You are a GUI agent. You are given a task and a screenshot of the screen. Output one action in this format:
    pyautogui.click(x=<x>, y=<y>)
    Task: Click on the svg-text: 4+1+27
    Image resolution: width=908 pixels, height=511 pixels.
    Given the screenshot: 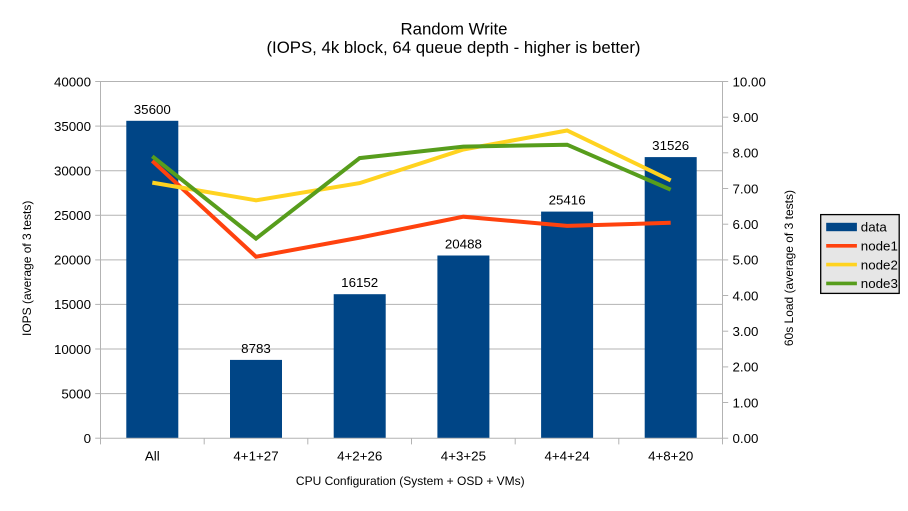 What is the action you would take?
    pyautogui.click(x=255, y=455)
    